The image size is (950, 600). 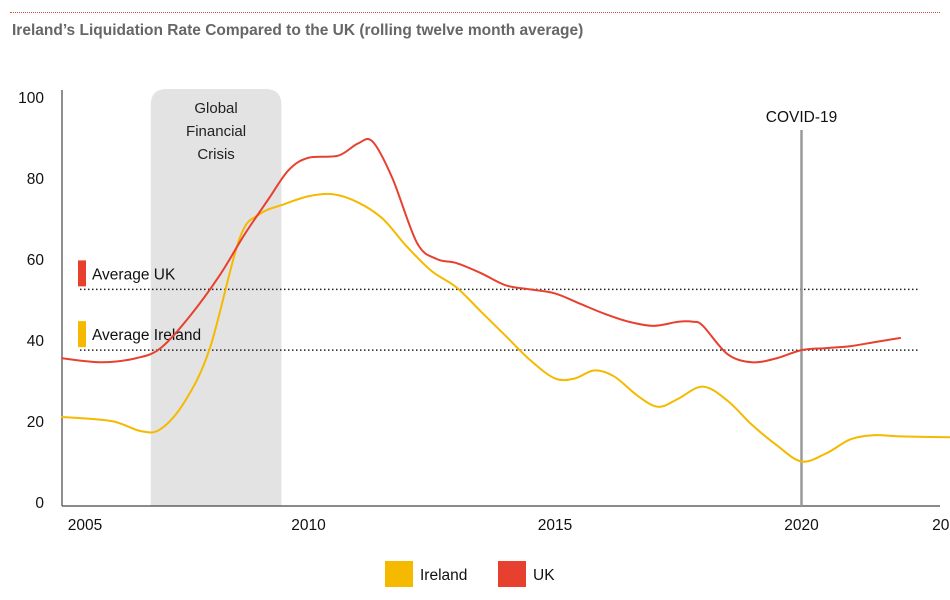 I want to click on crisis-shaded-region, so click(x=216, y=297).